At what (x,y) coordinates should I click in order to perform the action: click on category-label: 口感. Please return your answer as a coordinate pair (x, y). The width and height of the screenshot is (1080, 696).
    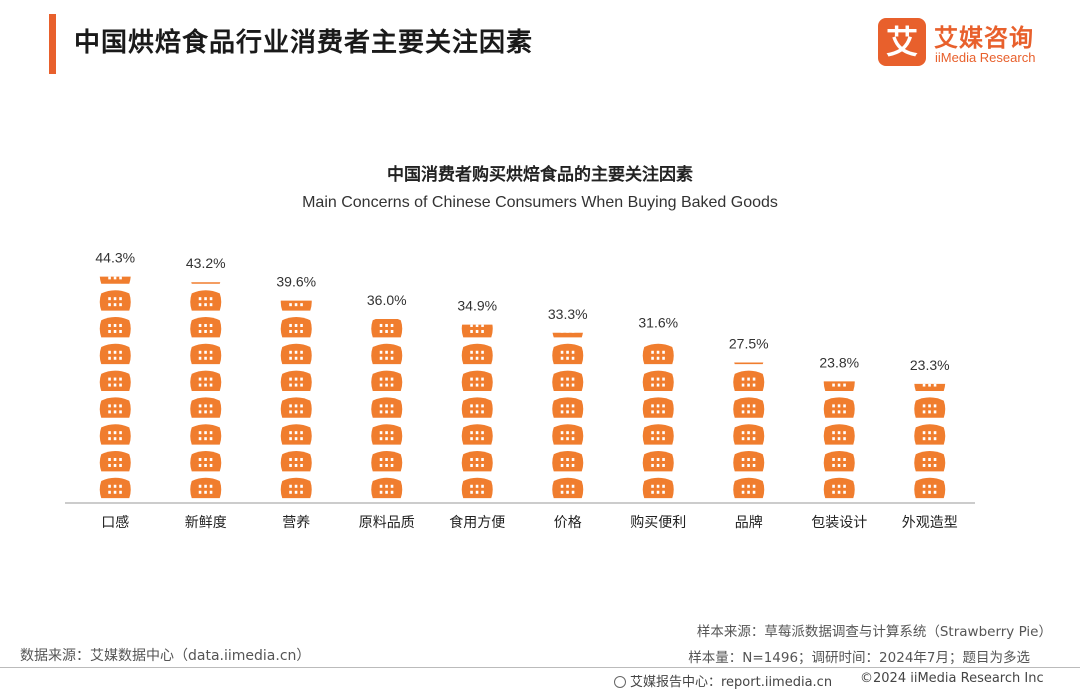
    Looking at the image, I should click on (115, 522).